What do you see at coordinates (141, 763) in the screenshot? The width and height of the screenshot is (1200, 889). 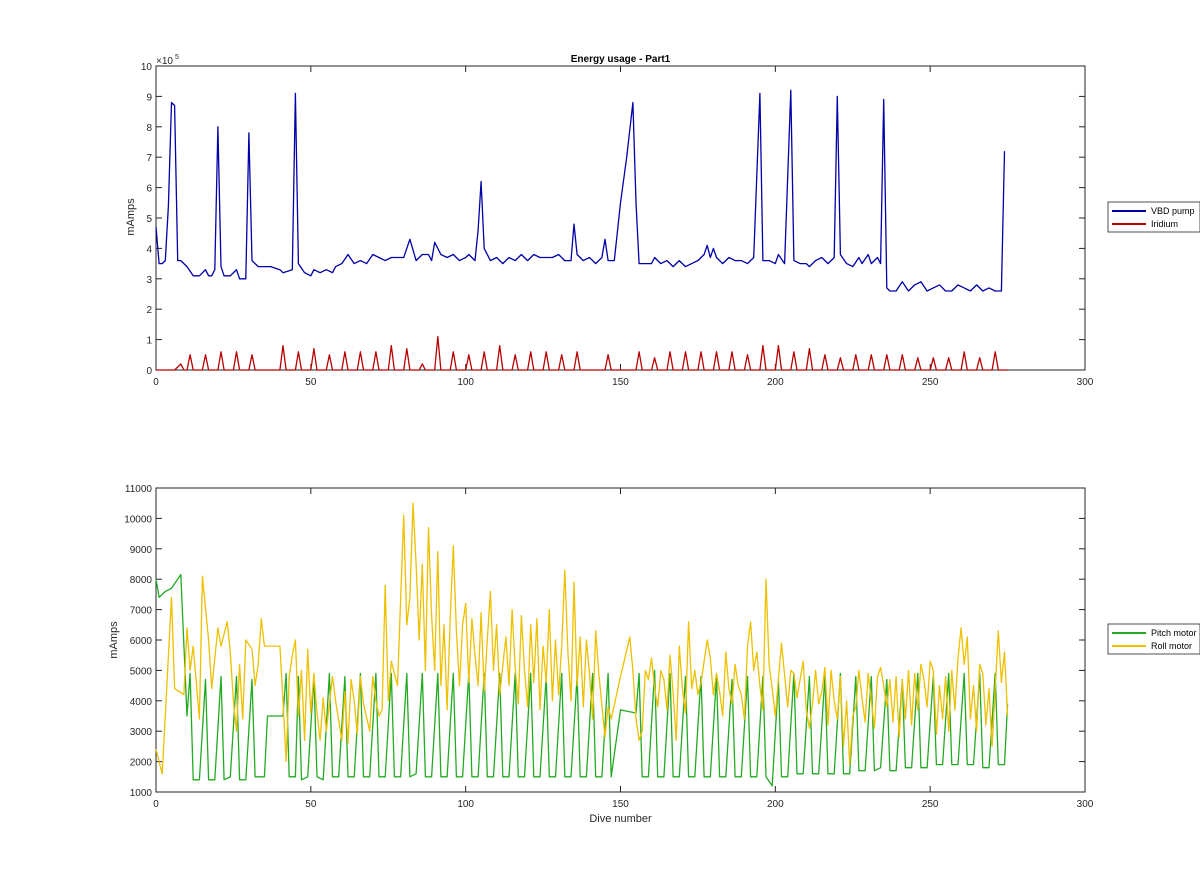 I see `bottom-y-tick-label: 2000` at bounding box center [141, 763].